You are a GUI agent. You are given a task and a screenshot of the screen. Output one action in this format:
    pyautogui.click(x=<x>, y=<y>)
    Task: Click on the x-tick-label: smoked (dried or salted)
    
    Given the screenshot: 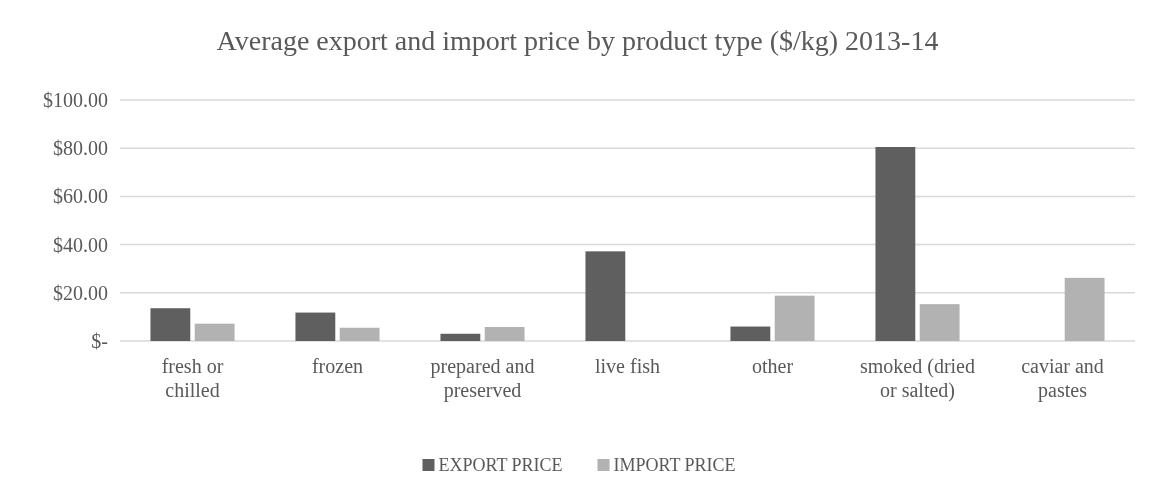 What is the action you would take?
    pyautogui.click(x=917, y=378)
    